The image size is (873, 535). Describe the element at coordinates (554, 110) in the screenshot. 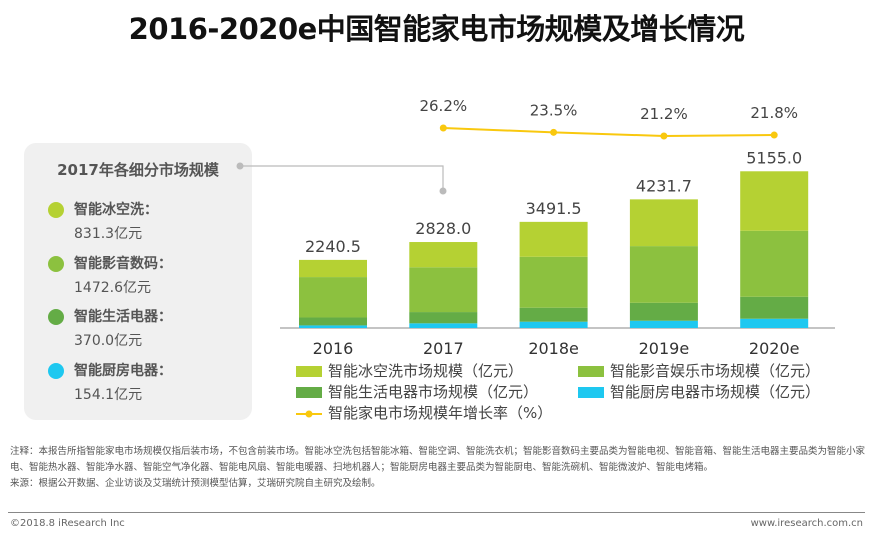

I see `growth-label: 23.5%` at that location.